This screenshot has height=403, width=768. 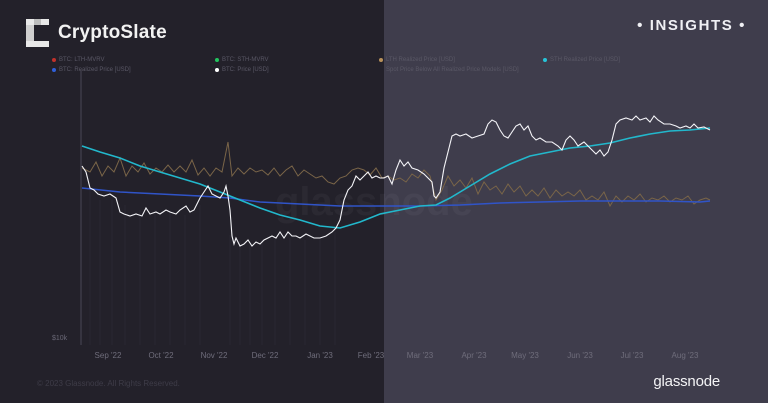 What do you see at coordinates (82, 60) in the screenshot?
I see `legend-label: BTC: LTH-MVRV` at bounding box center [82, 60].